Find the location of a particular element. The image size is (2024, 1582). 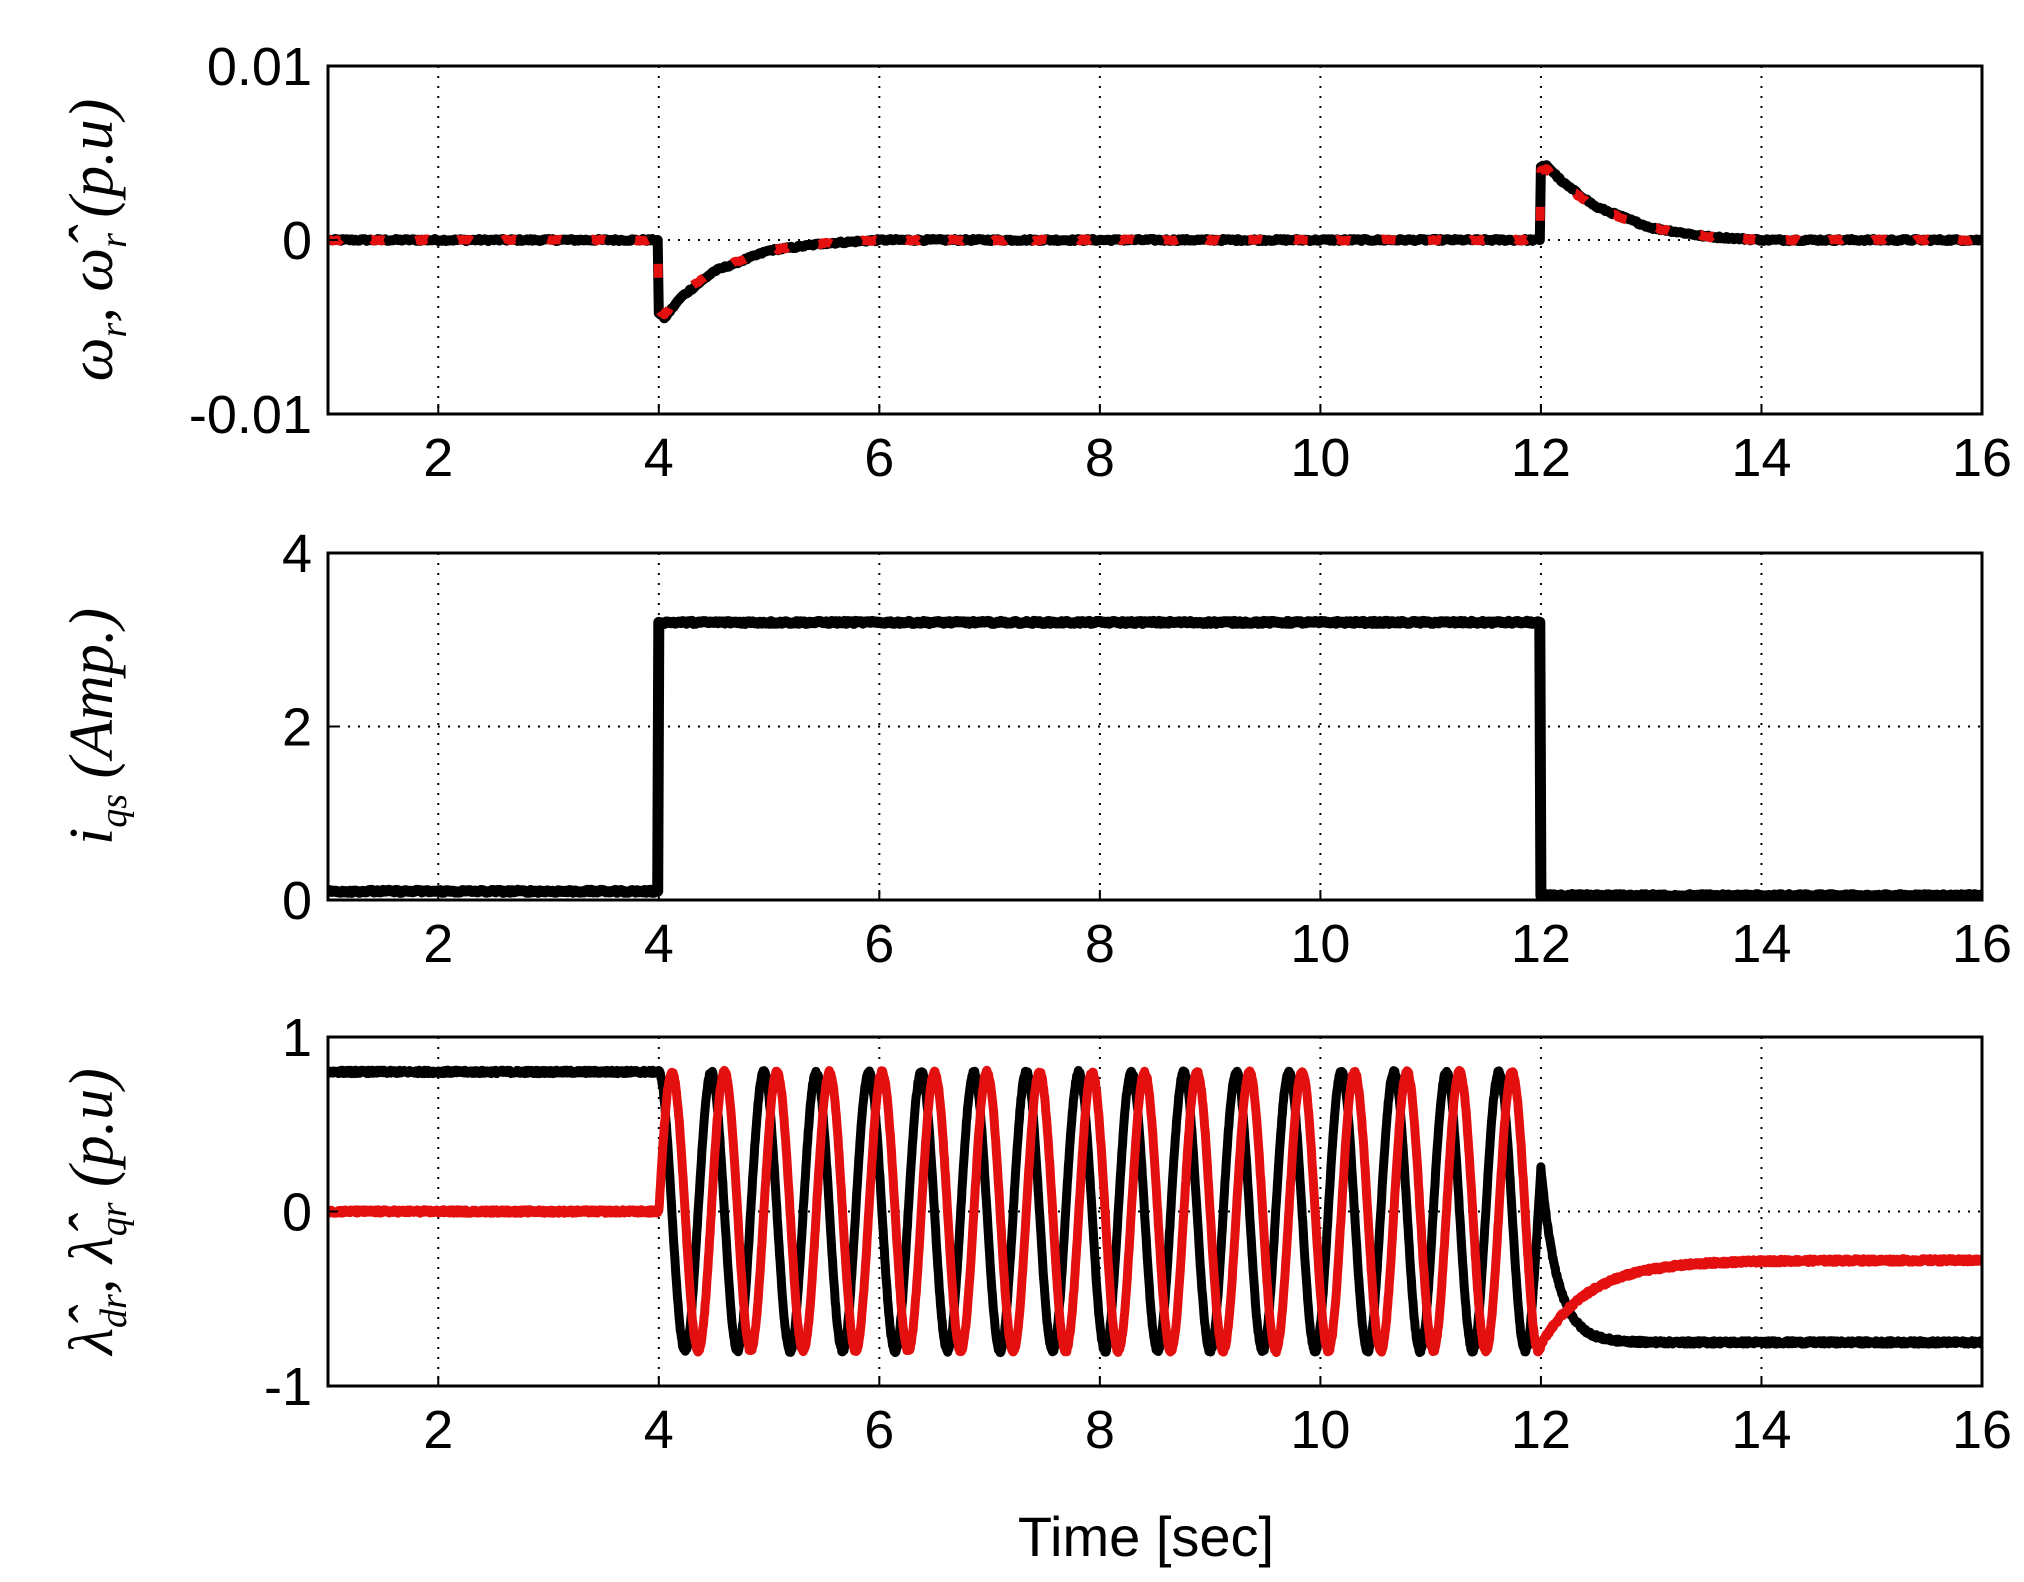

series-speed-actual-line is located at coordinates (1155, 242).